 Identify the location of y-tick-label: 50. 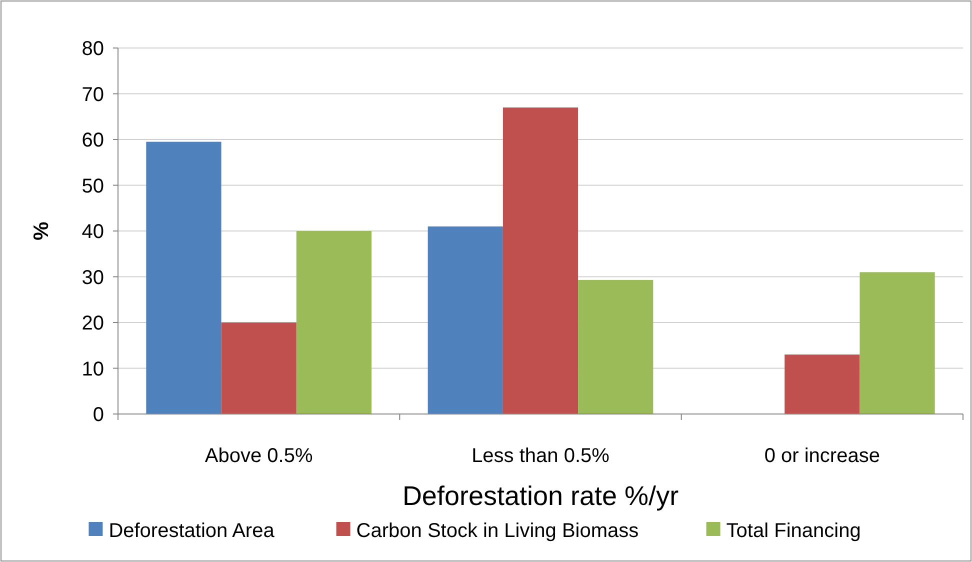
(93, 186).